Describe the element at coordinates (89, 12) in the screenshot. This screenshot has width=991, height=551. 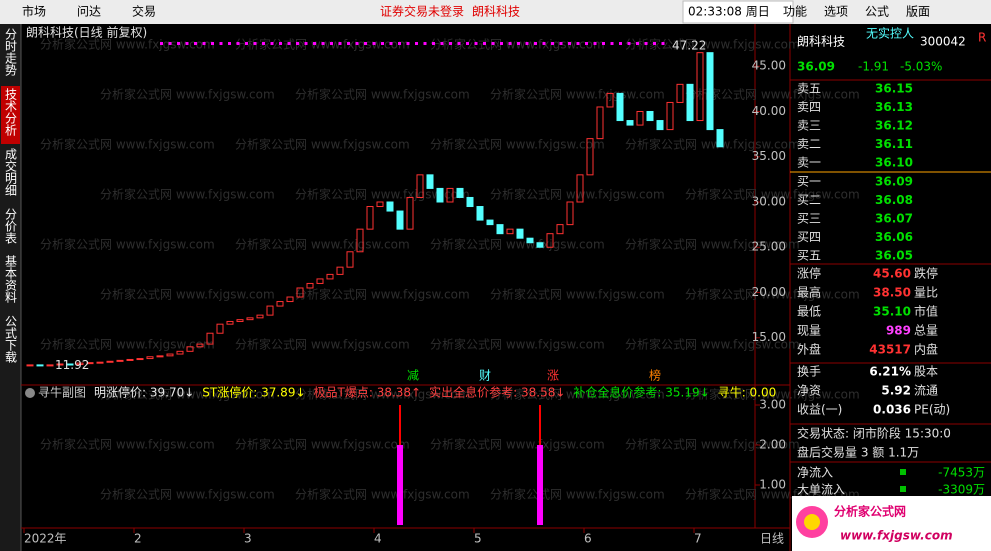
I see `menu-item: 问达` at that location.